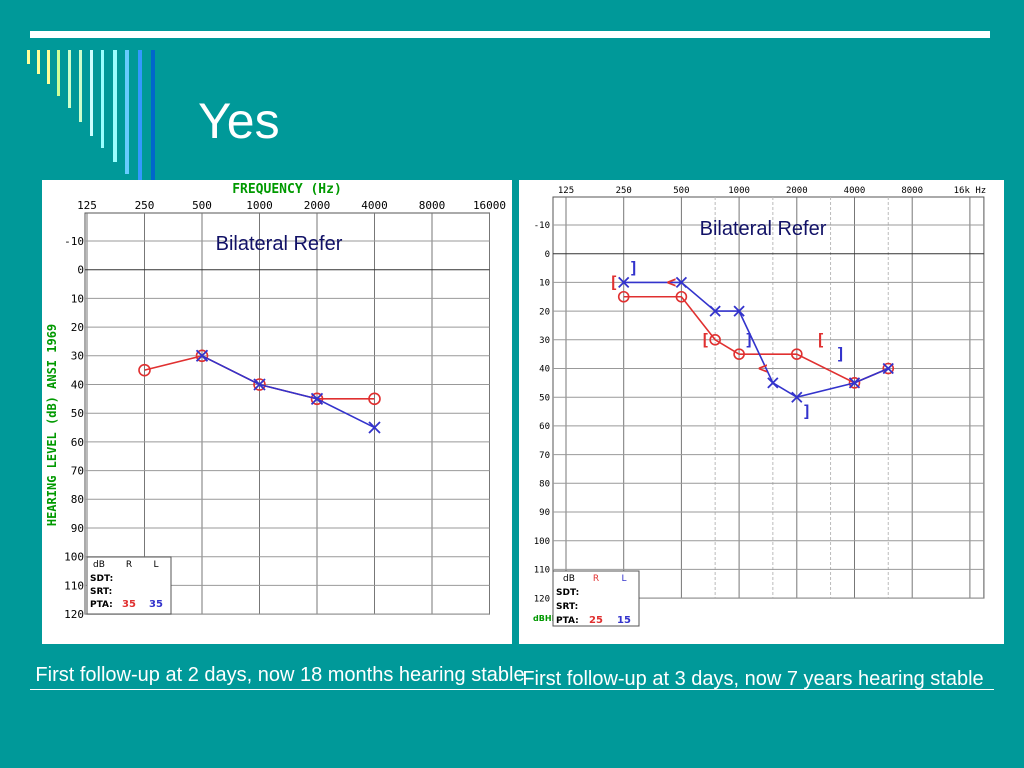 This screenshot has width=1024, height=768. I want to click on x-tick-label: 4000, so click(855, 191).